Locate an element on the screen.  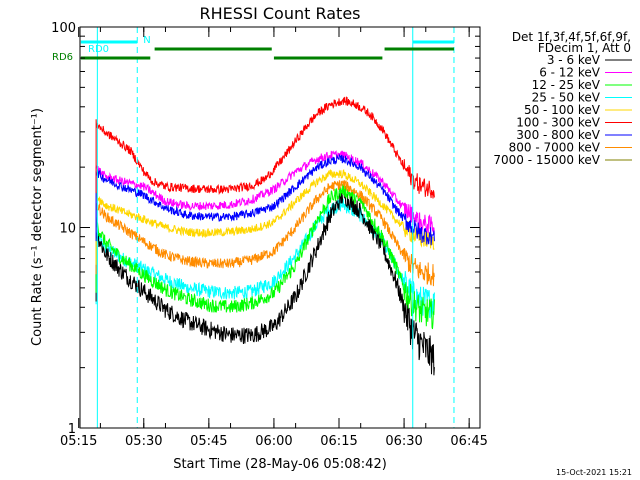
series-line-100-300-kev is located at coordinates (265, 147).